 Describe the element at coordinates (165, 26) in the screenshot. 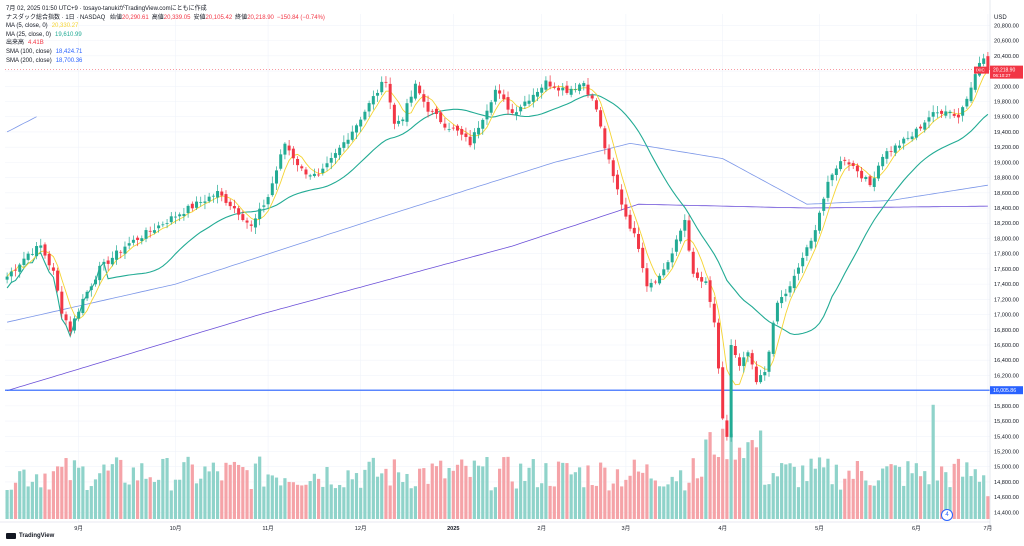

I see `legend-indicator-0: MA (5, close, 0) 20,330.27` at that location.